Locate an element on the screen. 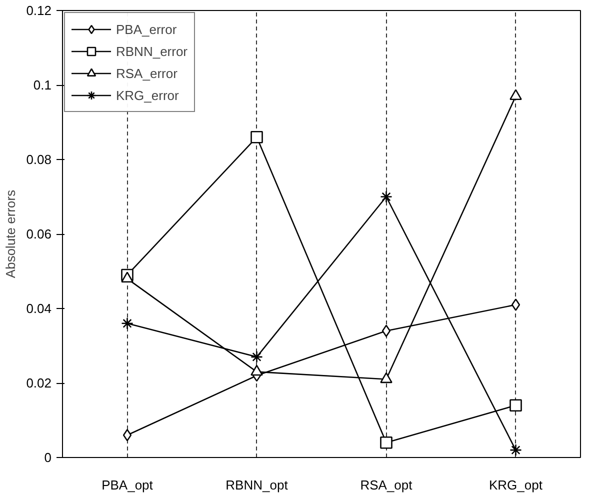 The height and width of the screenshot is (502, 597). x-tick-label: RBNN_opt is located at coordinates (257, 485).